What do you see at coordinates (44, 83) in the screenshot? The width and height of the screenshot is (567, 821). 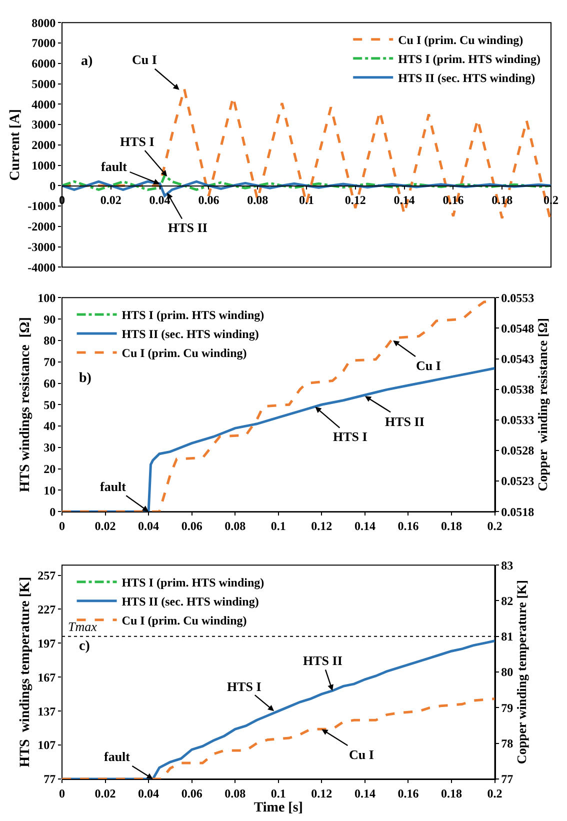 I see `y-tick-label: 5000` at bounding box center [44, 83].